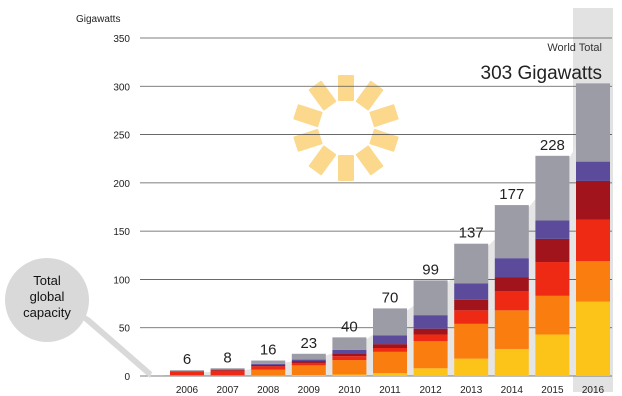  What do you see at coordinates (471, 233) in the screenshot?
I see `bar-total-label: 137` at bounding box center [471, 233].